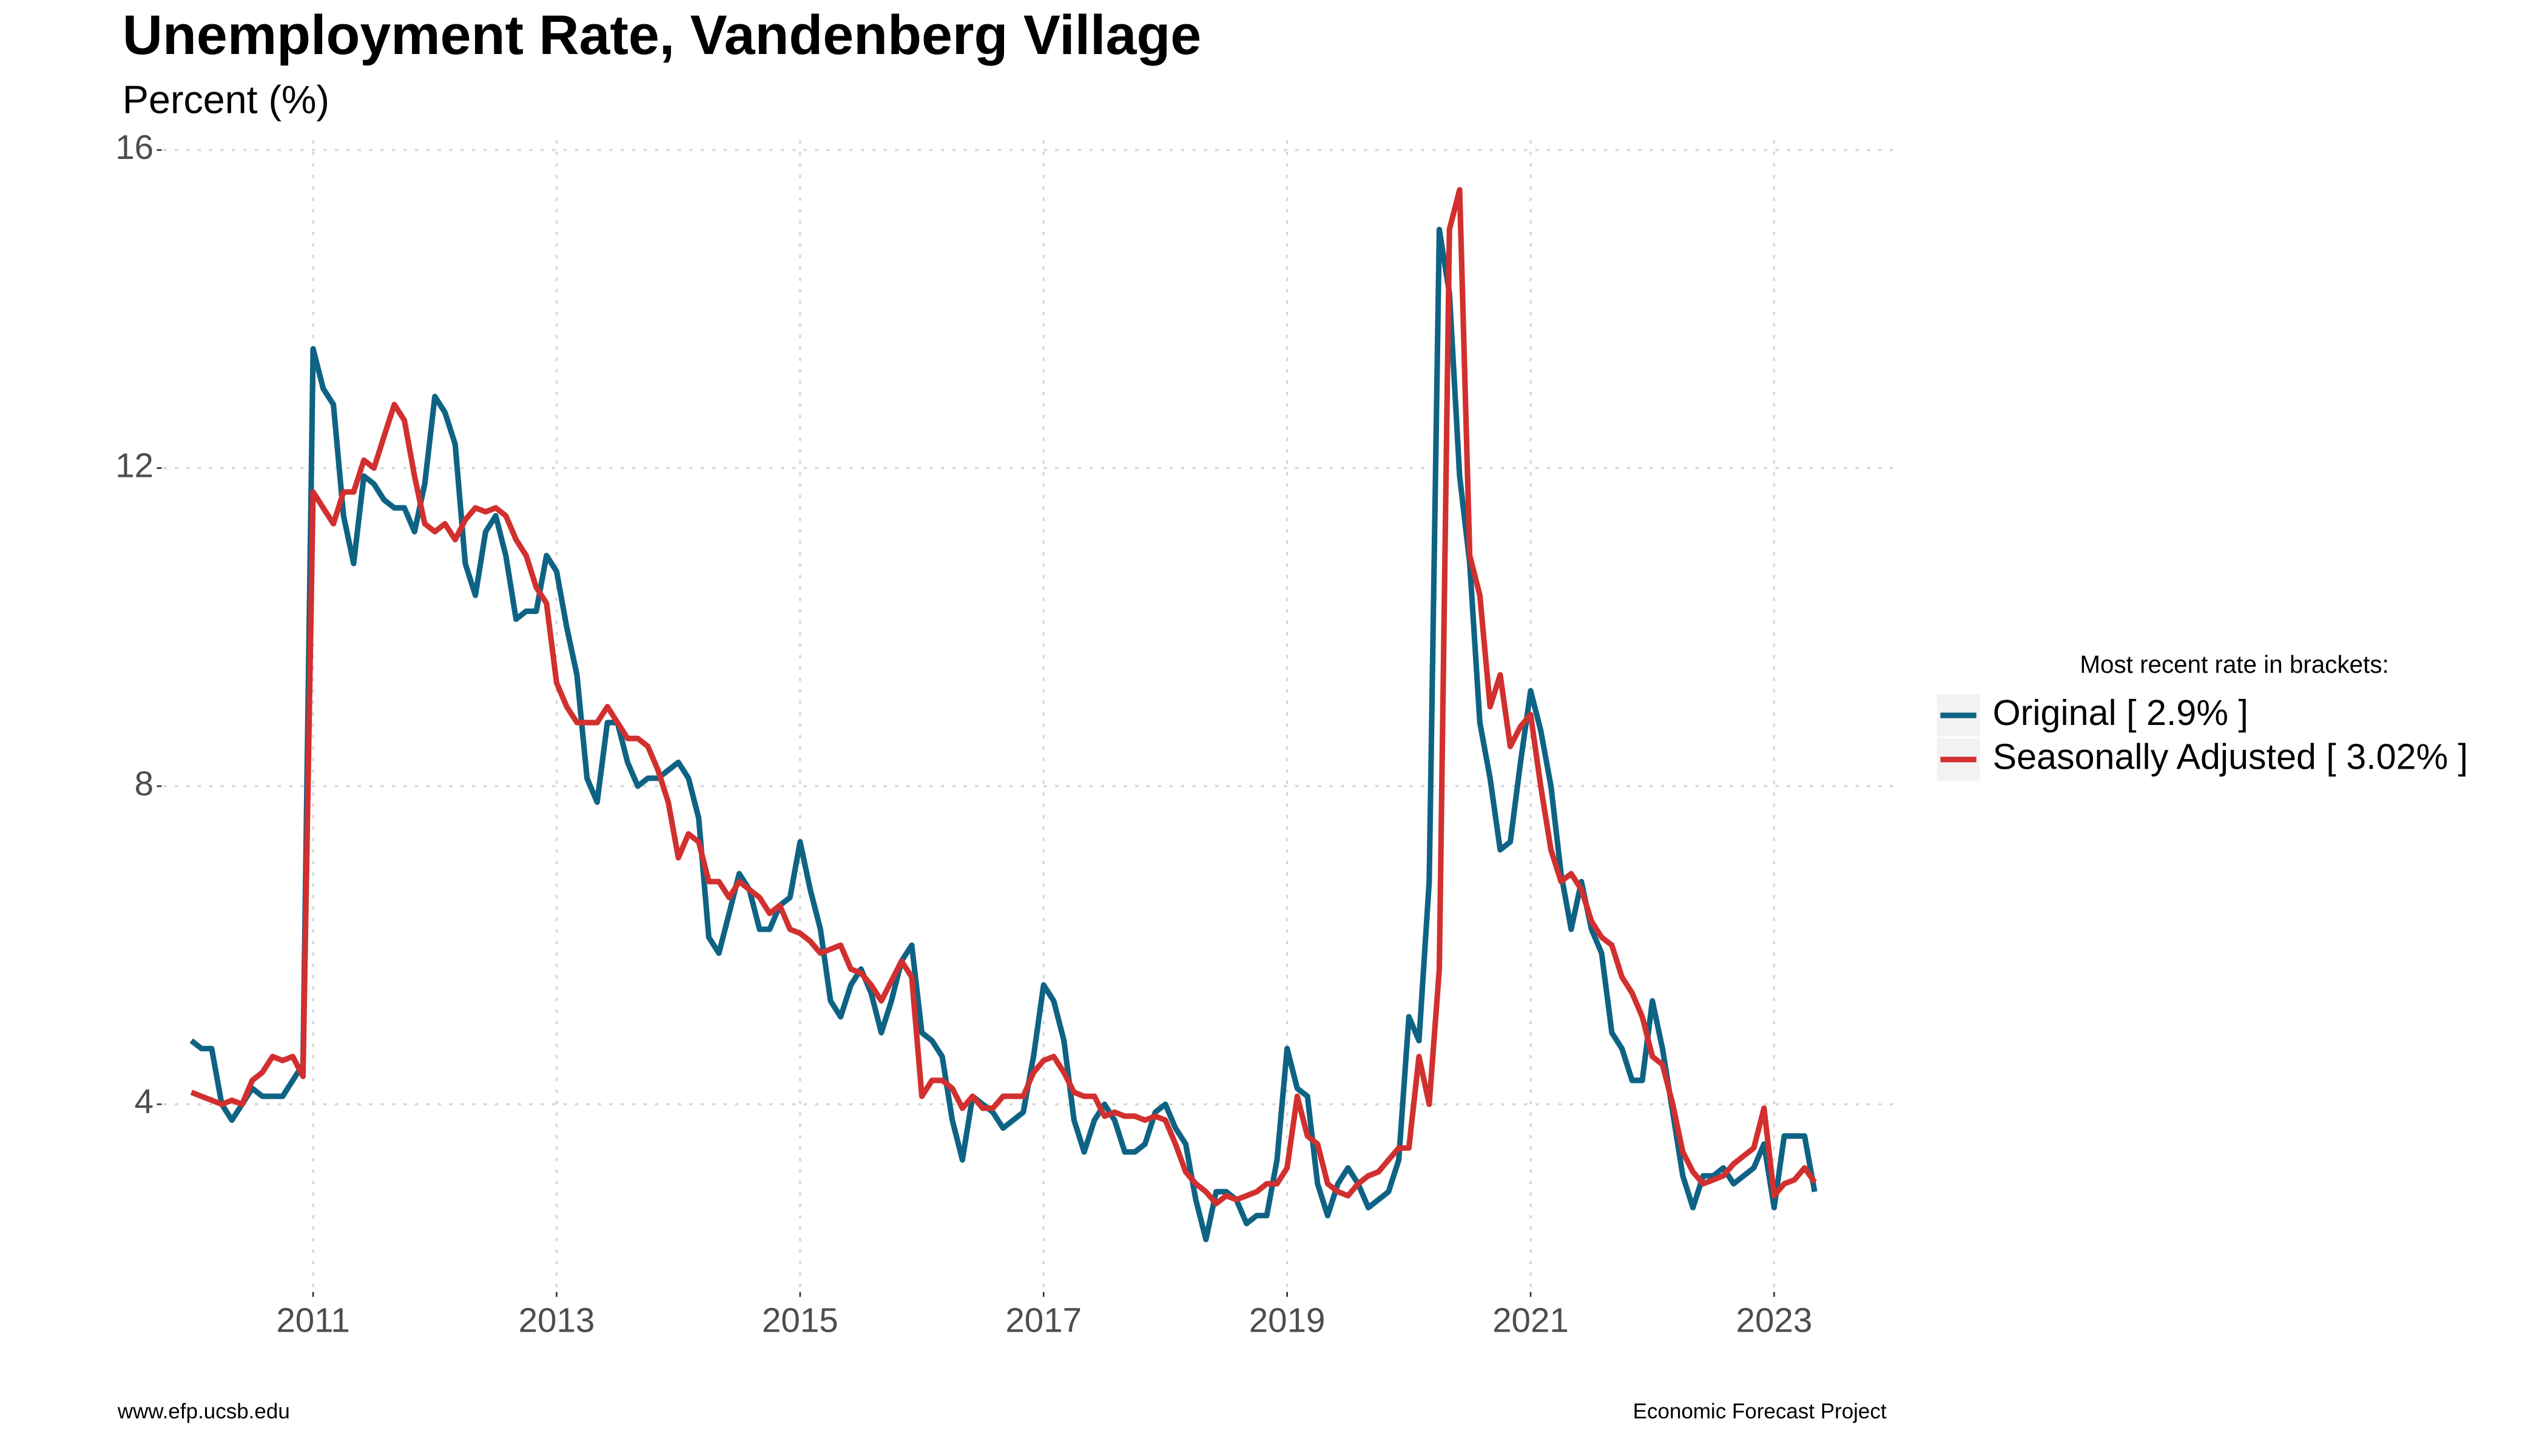 The width and height of the screenshot is (2548, 1456). What do you see at coordinates (1043, 1321) in the screenshot?
I see `x-tick-label: 2017` at bounding box center [1043, 1321].